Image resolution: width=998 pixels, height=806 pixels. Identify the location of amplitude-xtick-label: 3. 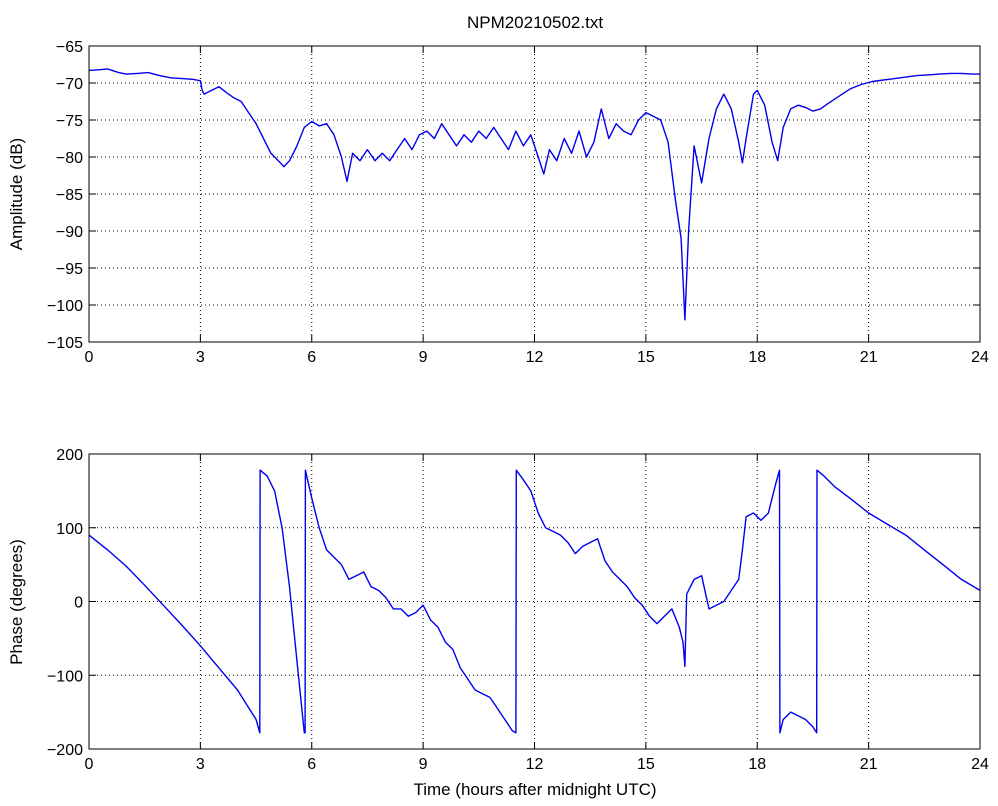
(200, 357).